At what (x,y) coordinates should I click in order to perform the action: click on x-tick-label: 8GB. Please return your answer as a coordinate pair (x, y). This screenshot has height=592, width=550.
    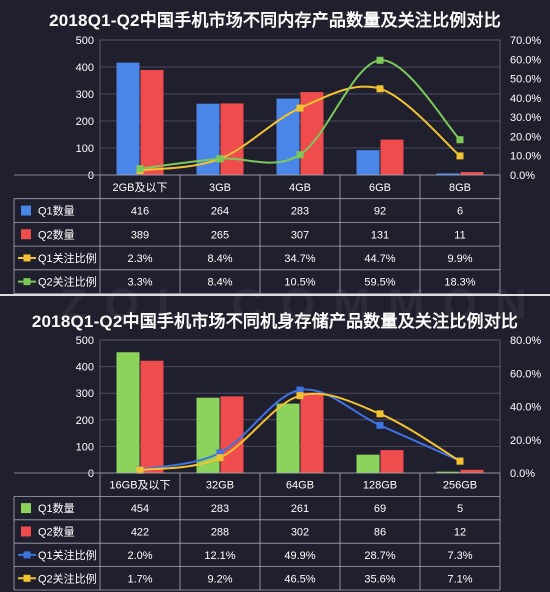
    Looking at the image, I should click on (460, 188).